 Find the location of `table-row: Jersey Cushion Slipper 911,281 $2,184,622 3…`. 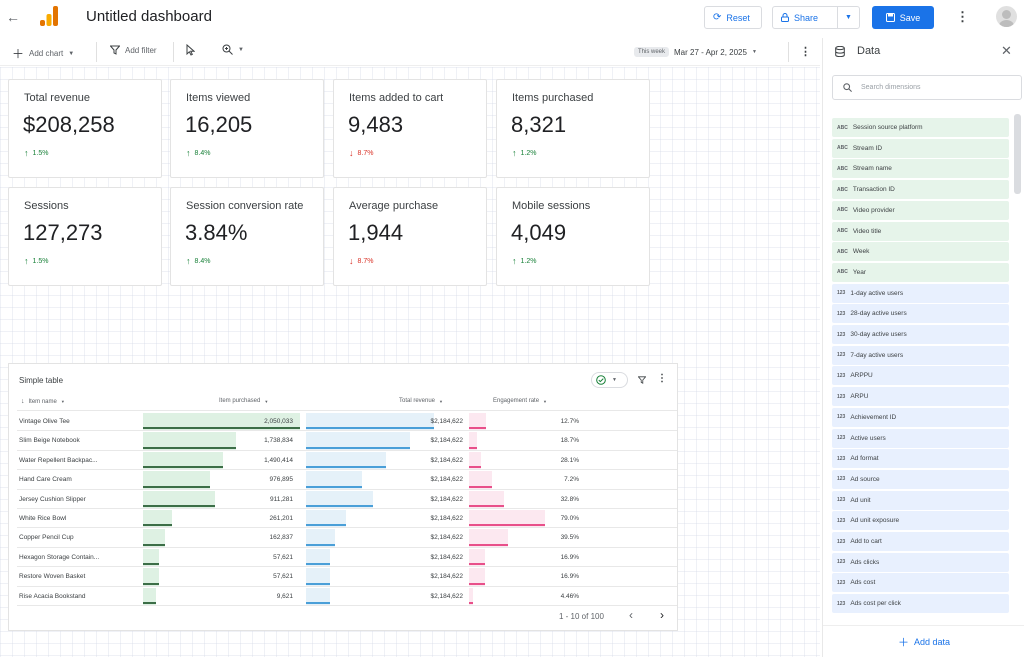

table-row: Jersey Cushion Slipper 911,281 $2,184,622 3… is located at coordinates (344, 499).